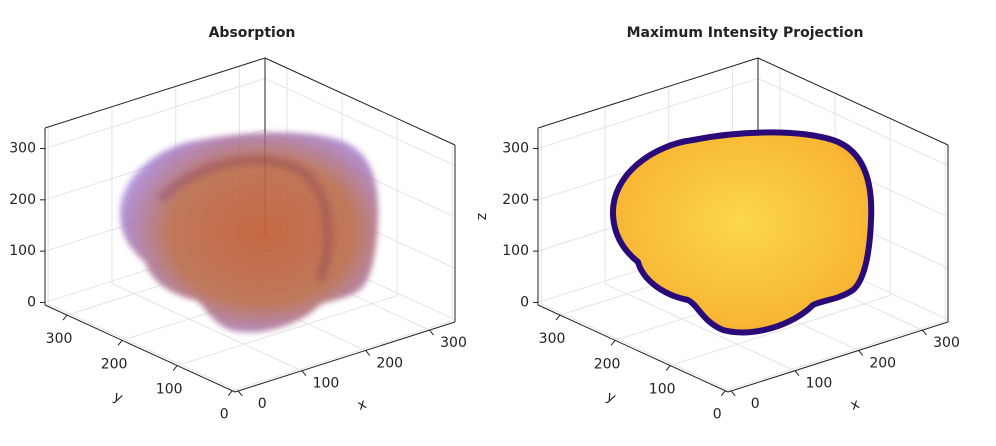 Image resolution: width=996 pixels, height=446 pixels. I want to click on chart-title: Maximum Intensity Projection, so click(745, 33).